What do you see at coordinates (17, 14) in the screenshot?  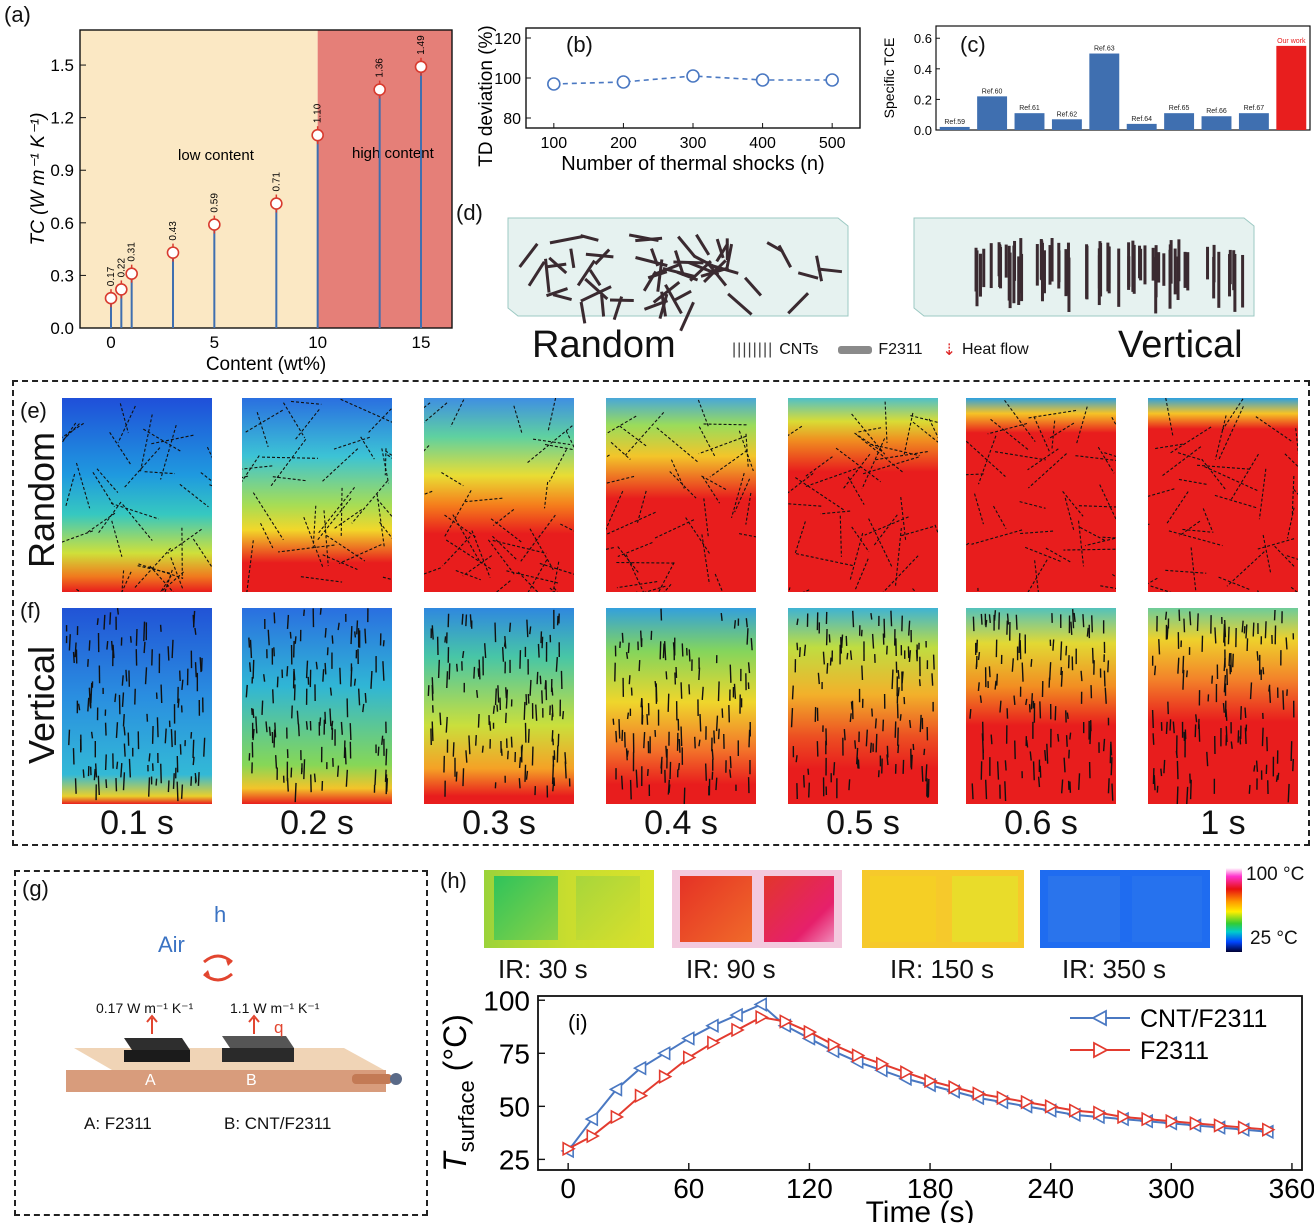 I see `panel-label-a: (a)` at bounding box center [17, 14].